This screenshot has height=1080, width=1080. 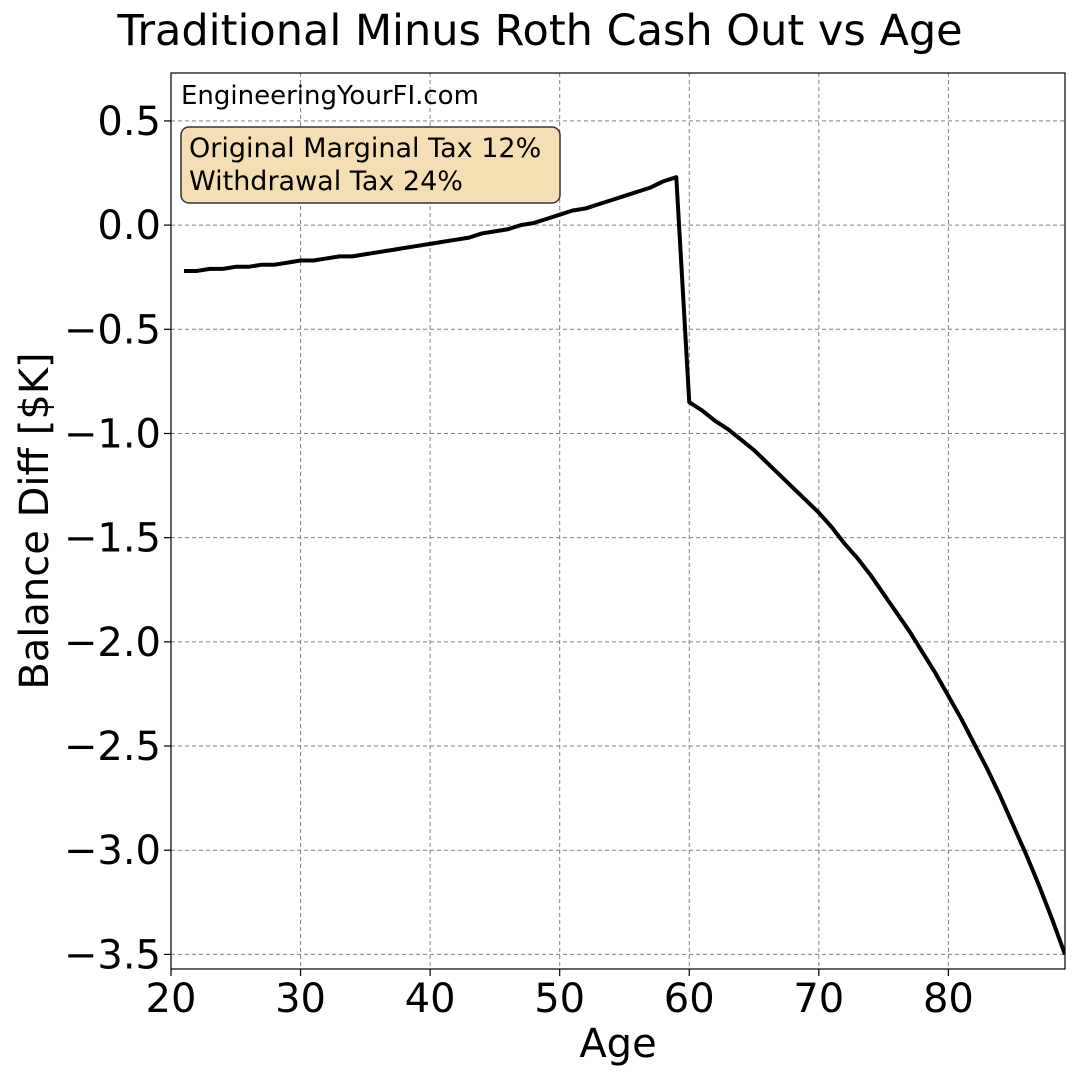 What do you see at coordinates (430, 999) in the screenshot?
I see `x-tick-label: 40` at bounding box center [430, 999].